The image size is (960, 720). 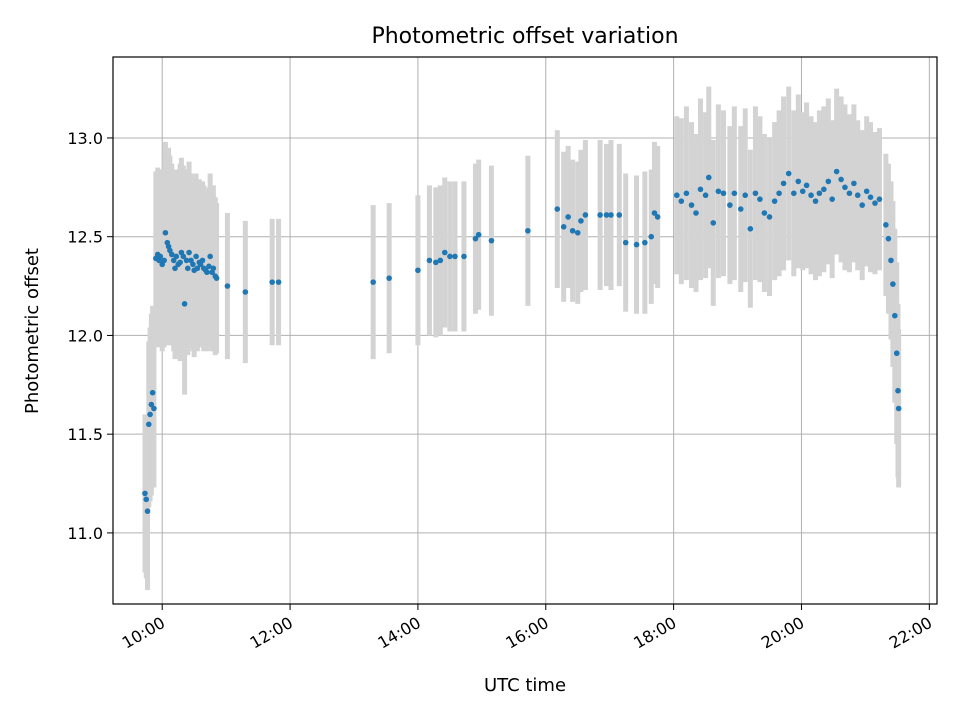 What do you see at coordinates (525, 685) in the screenshot?
I see `x-axis-label: UTC time` at bounding box center [525, 685].